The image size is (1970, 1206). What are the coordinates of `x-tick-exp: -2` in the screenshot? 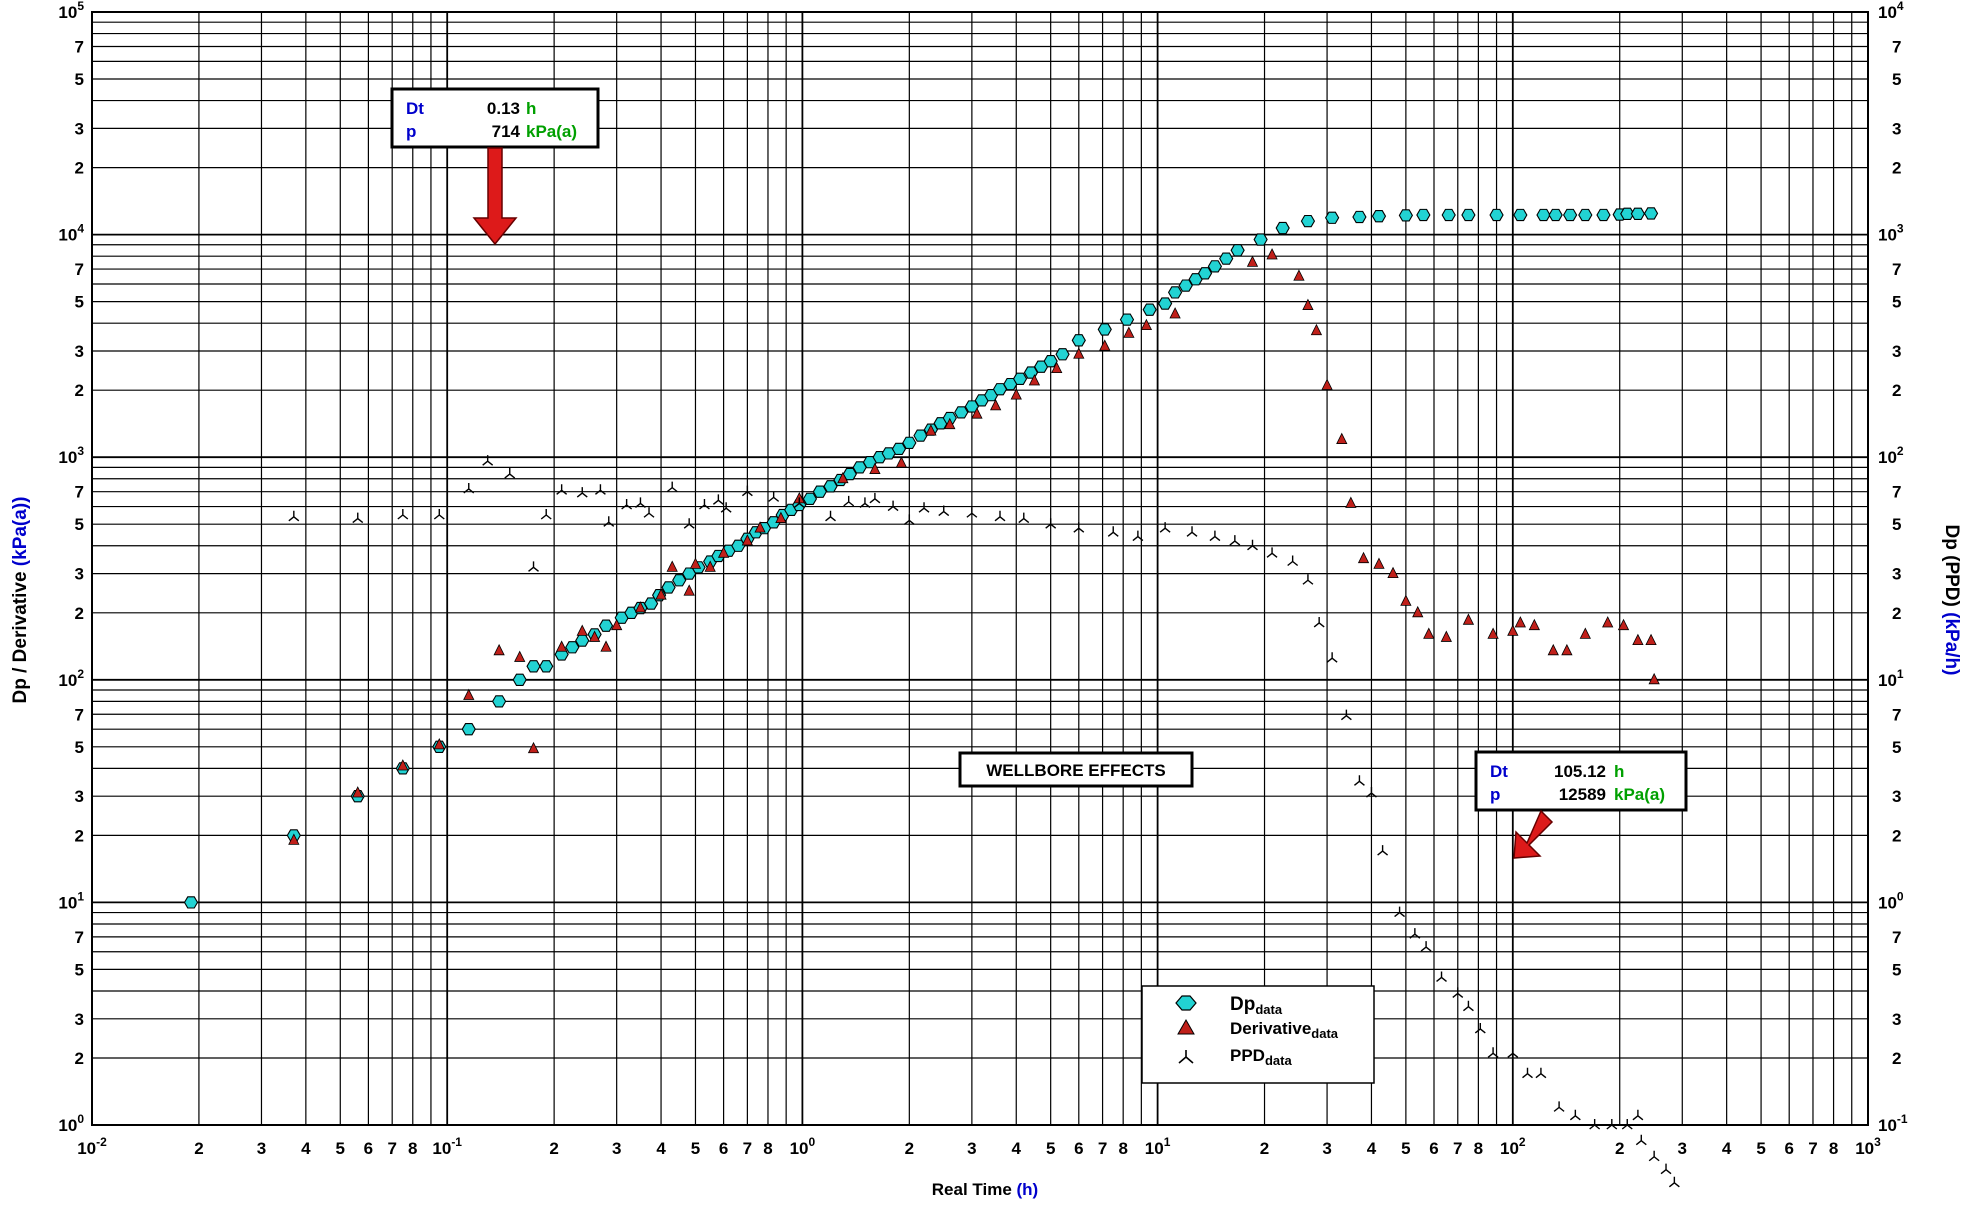 It's located at (101, 1142).